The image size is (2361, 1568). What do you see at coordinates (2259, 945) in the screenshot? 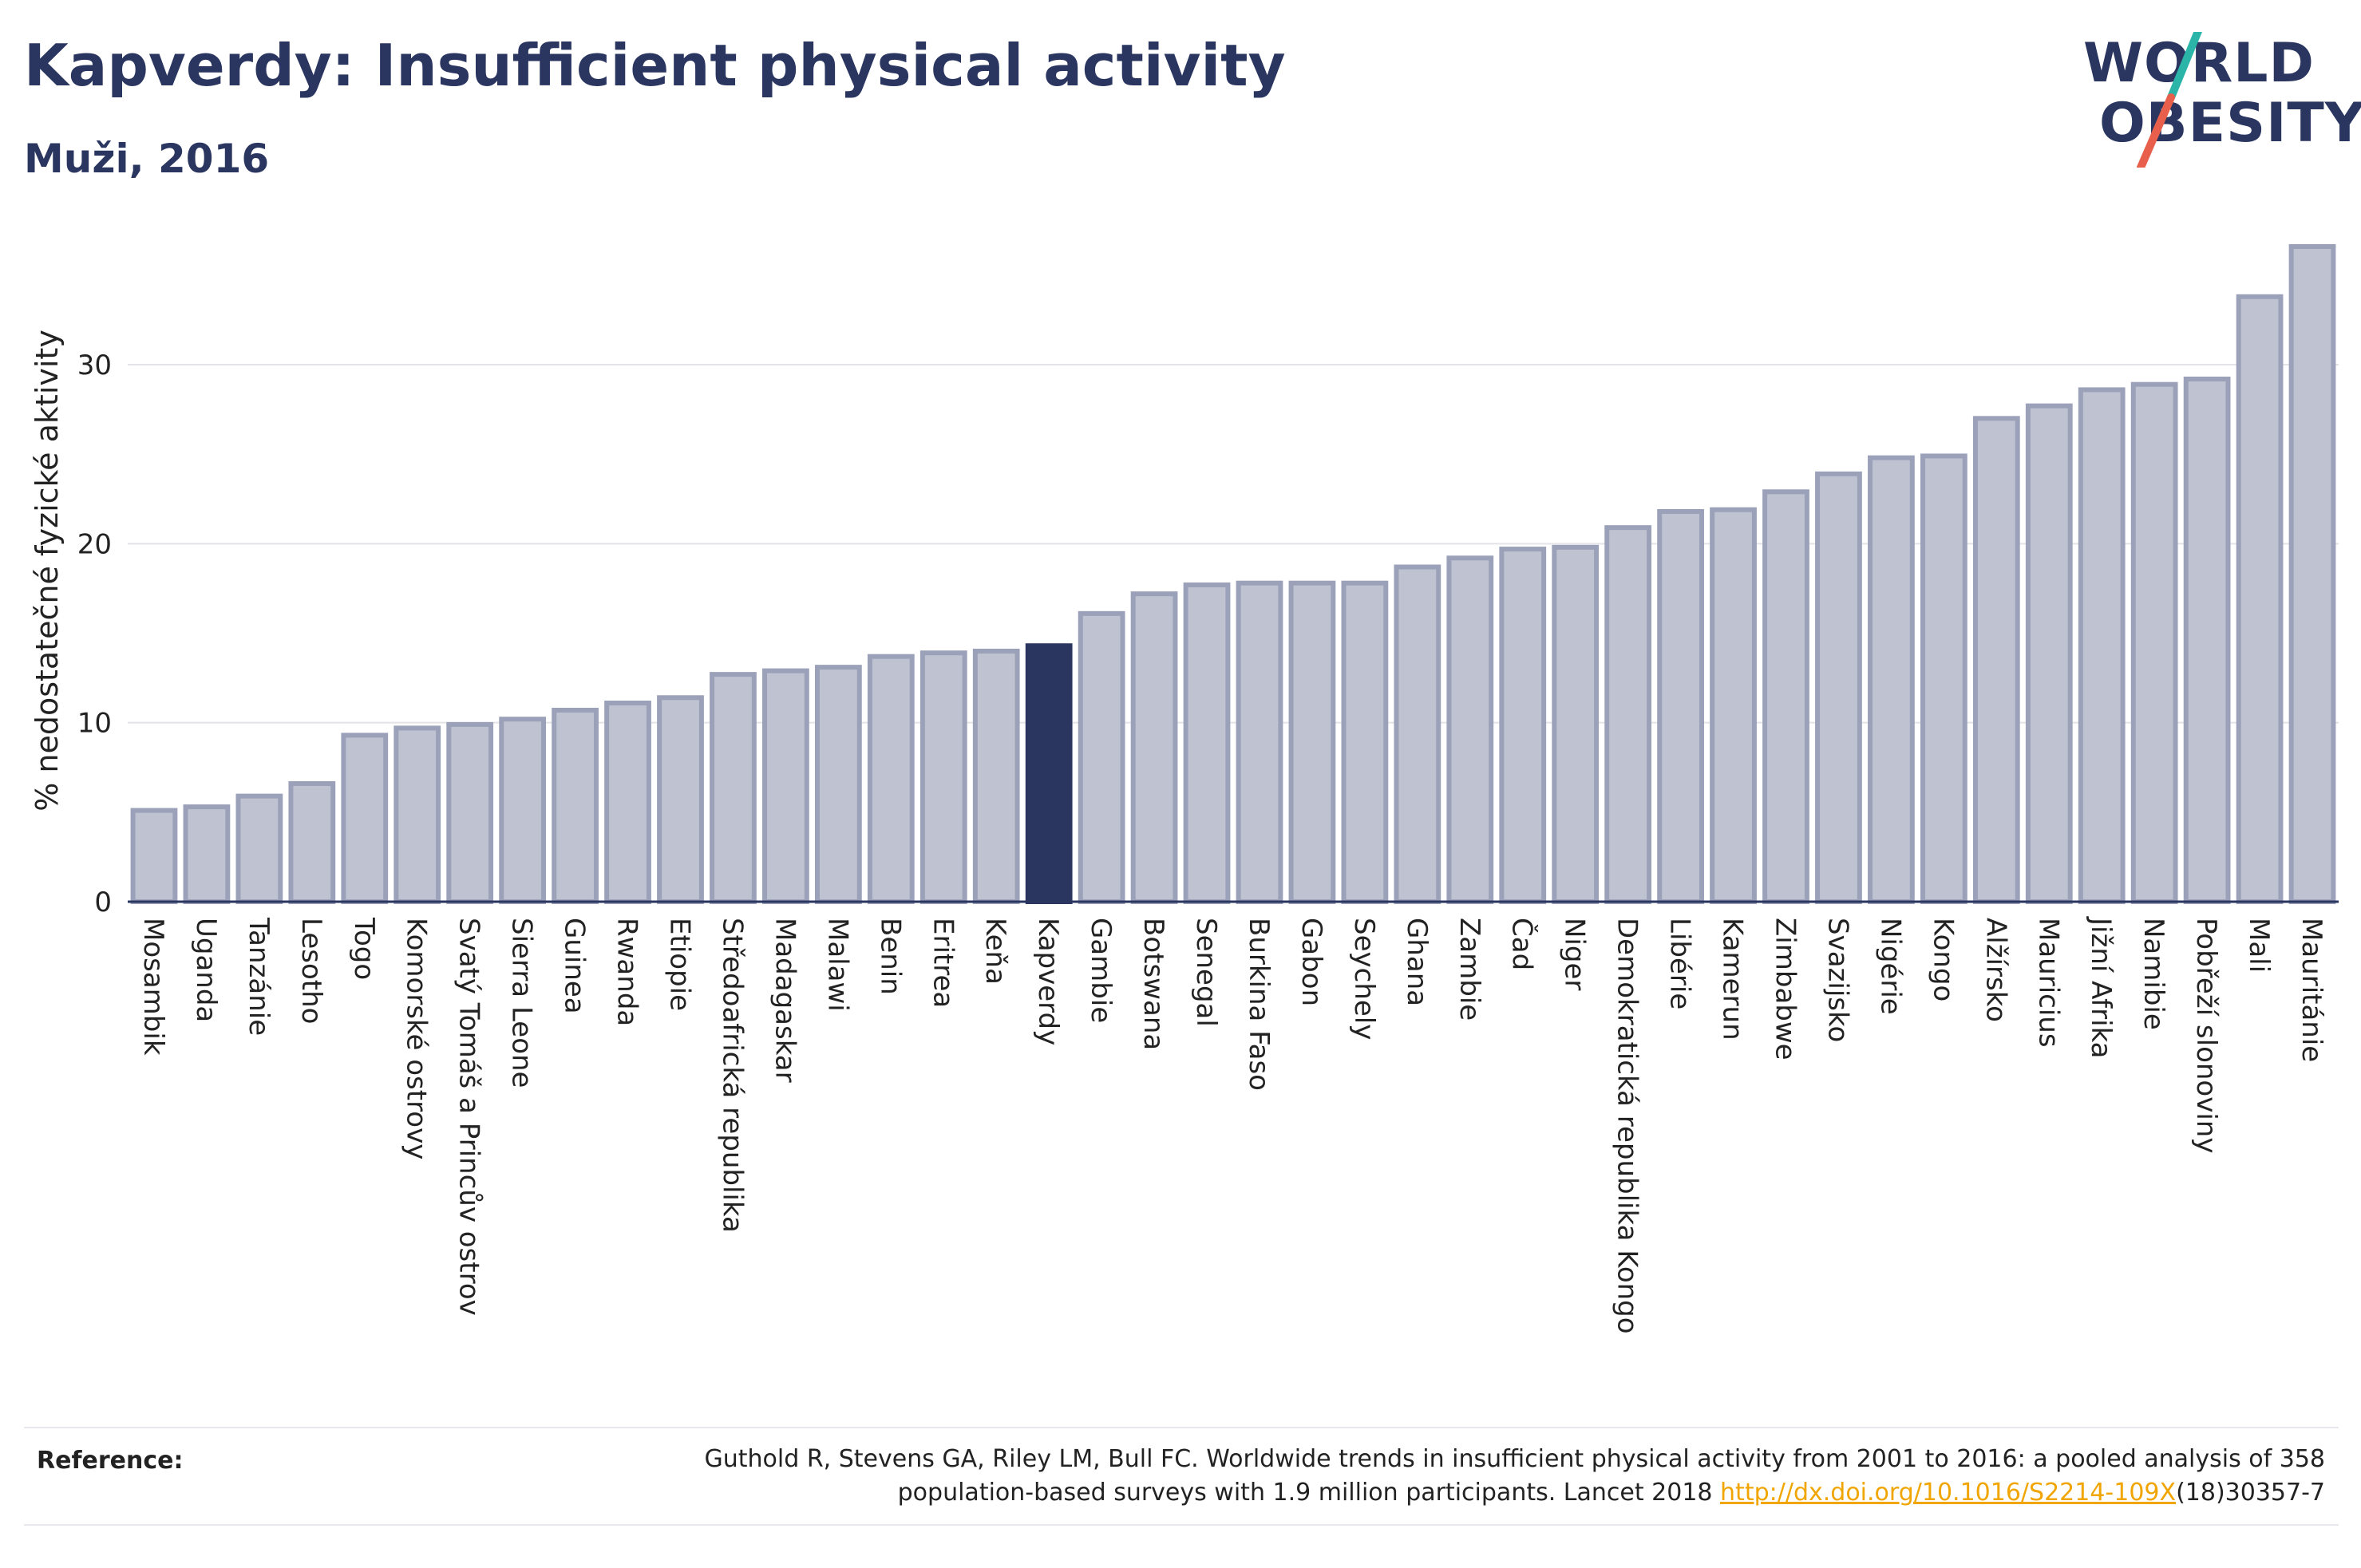
I see `x-tick-label: Mali` at bounding box center [2259, 945].